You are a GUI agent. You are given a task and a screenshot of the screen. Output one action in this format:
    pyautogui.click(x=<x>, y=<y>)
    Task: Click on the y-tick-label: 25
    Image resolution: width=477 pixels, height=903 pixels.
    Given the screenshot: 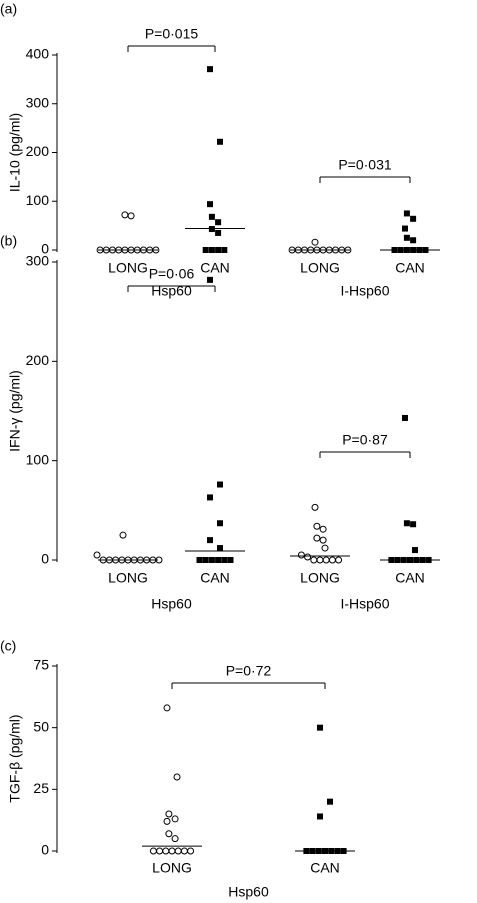 What is the action you would take?
    pyautogui.click(x=41, y=788)
    